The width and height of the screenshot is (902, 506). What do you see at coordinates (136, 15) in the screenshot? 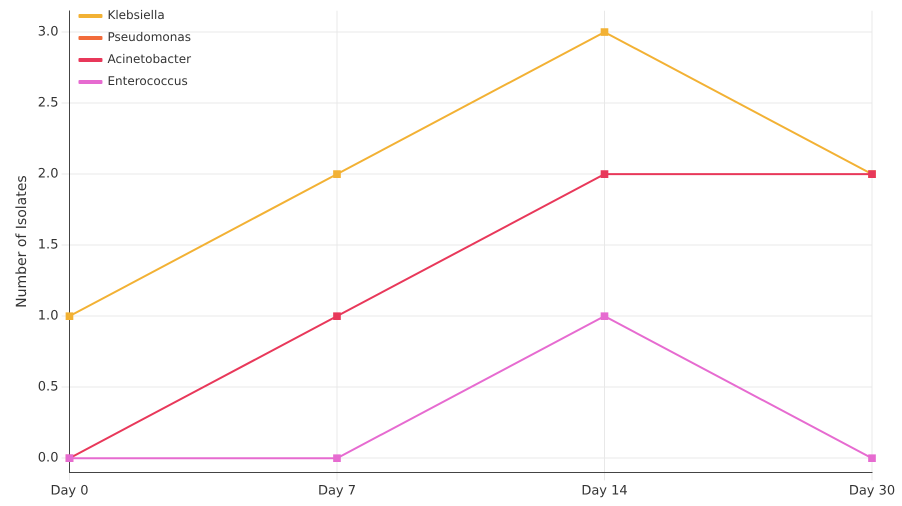
I see `legend-label: Klebsiella` at bounding box center [136, 15].